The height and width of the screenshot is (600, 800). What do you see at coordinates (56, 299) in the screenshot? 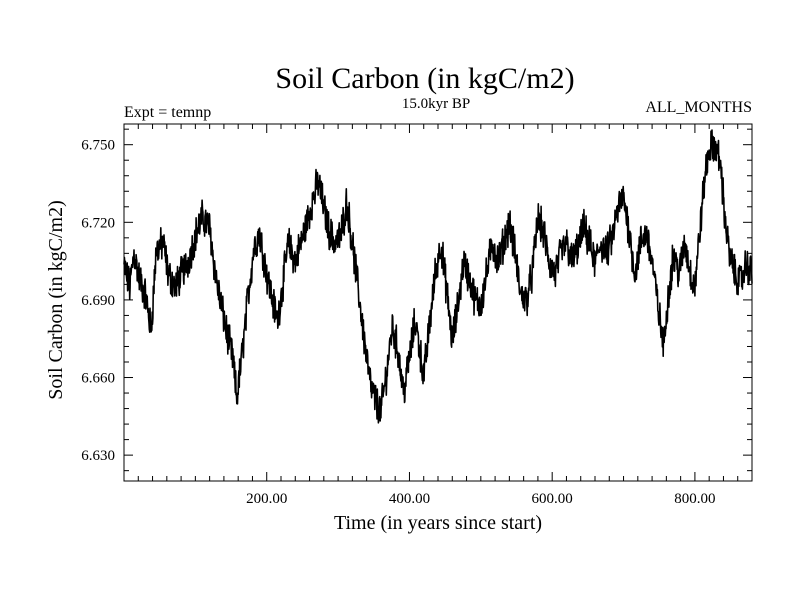
I see `y-axis-label: Soil Carbon (in kgC/m2)` at bounding box center [56, 299].